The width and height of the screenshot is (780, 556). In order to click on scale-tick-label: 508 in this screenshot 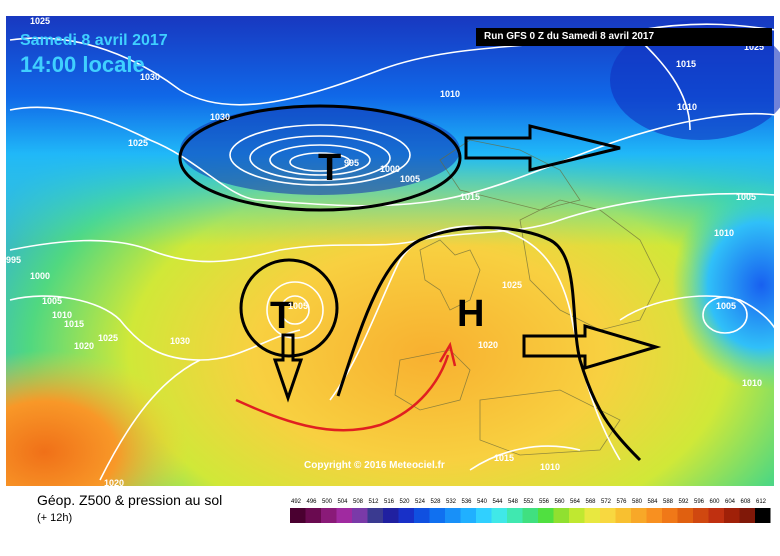, I will do `click(358, 502)`.